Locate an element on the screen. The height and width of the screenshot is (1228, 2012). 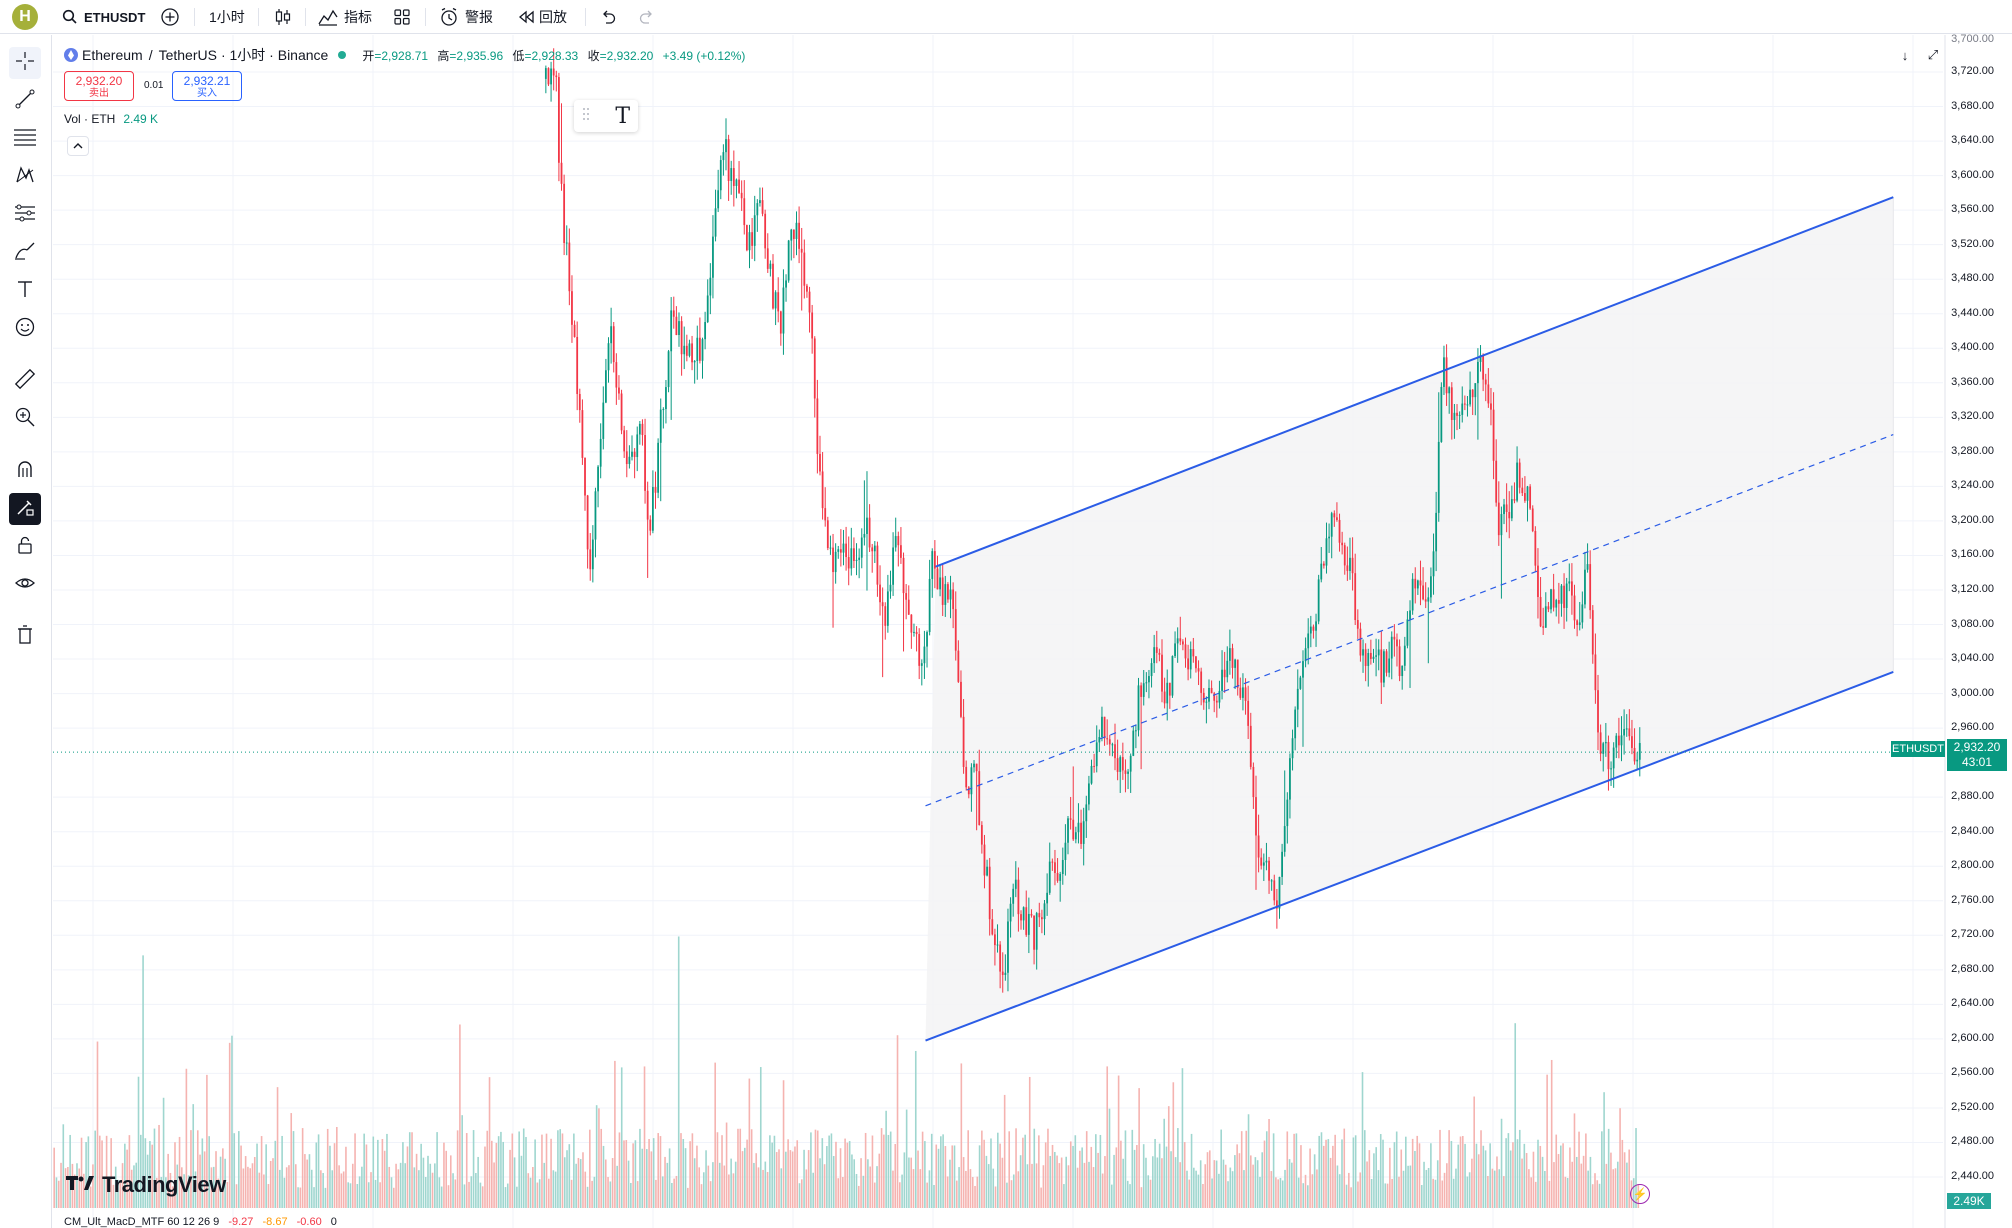
chart-type-button is located at coordinates (283, 17).